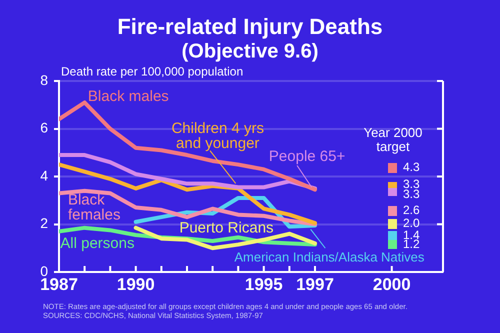  What do you see at coordinates (217, 136) in the screenshot?
I see `series-label: Children 4 yrs and younger` at bounding box center [217, 136].